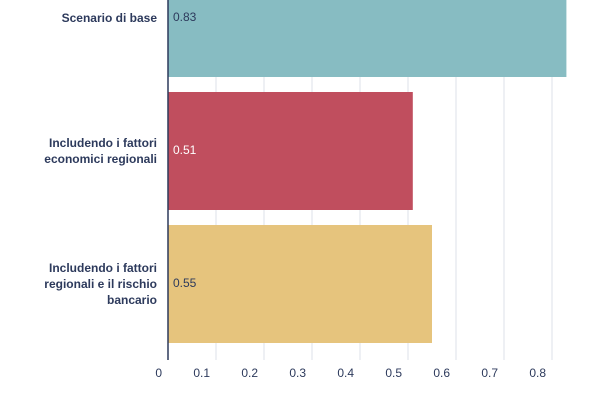 Image resolution: width=600 pixels, height=400 pixels. I want to click on value-label: 0.51, so click(185, 150).